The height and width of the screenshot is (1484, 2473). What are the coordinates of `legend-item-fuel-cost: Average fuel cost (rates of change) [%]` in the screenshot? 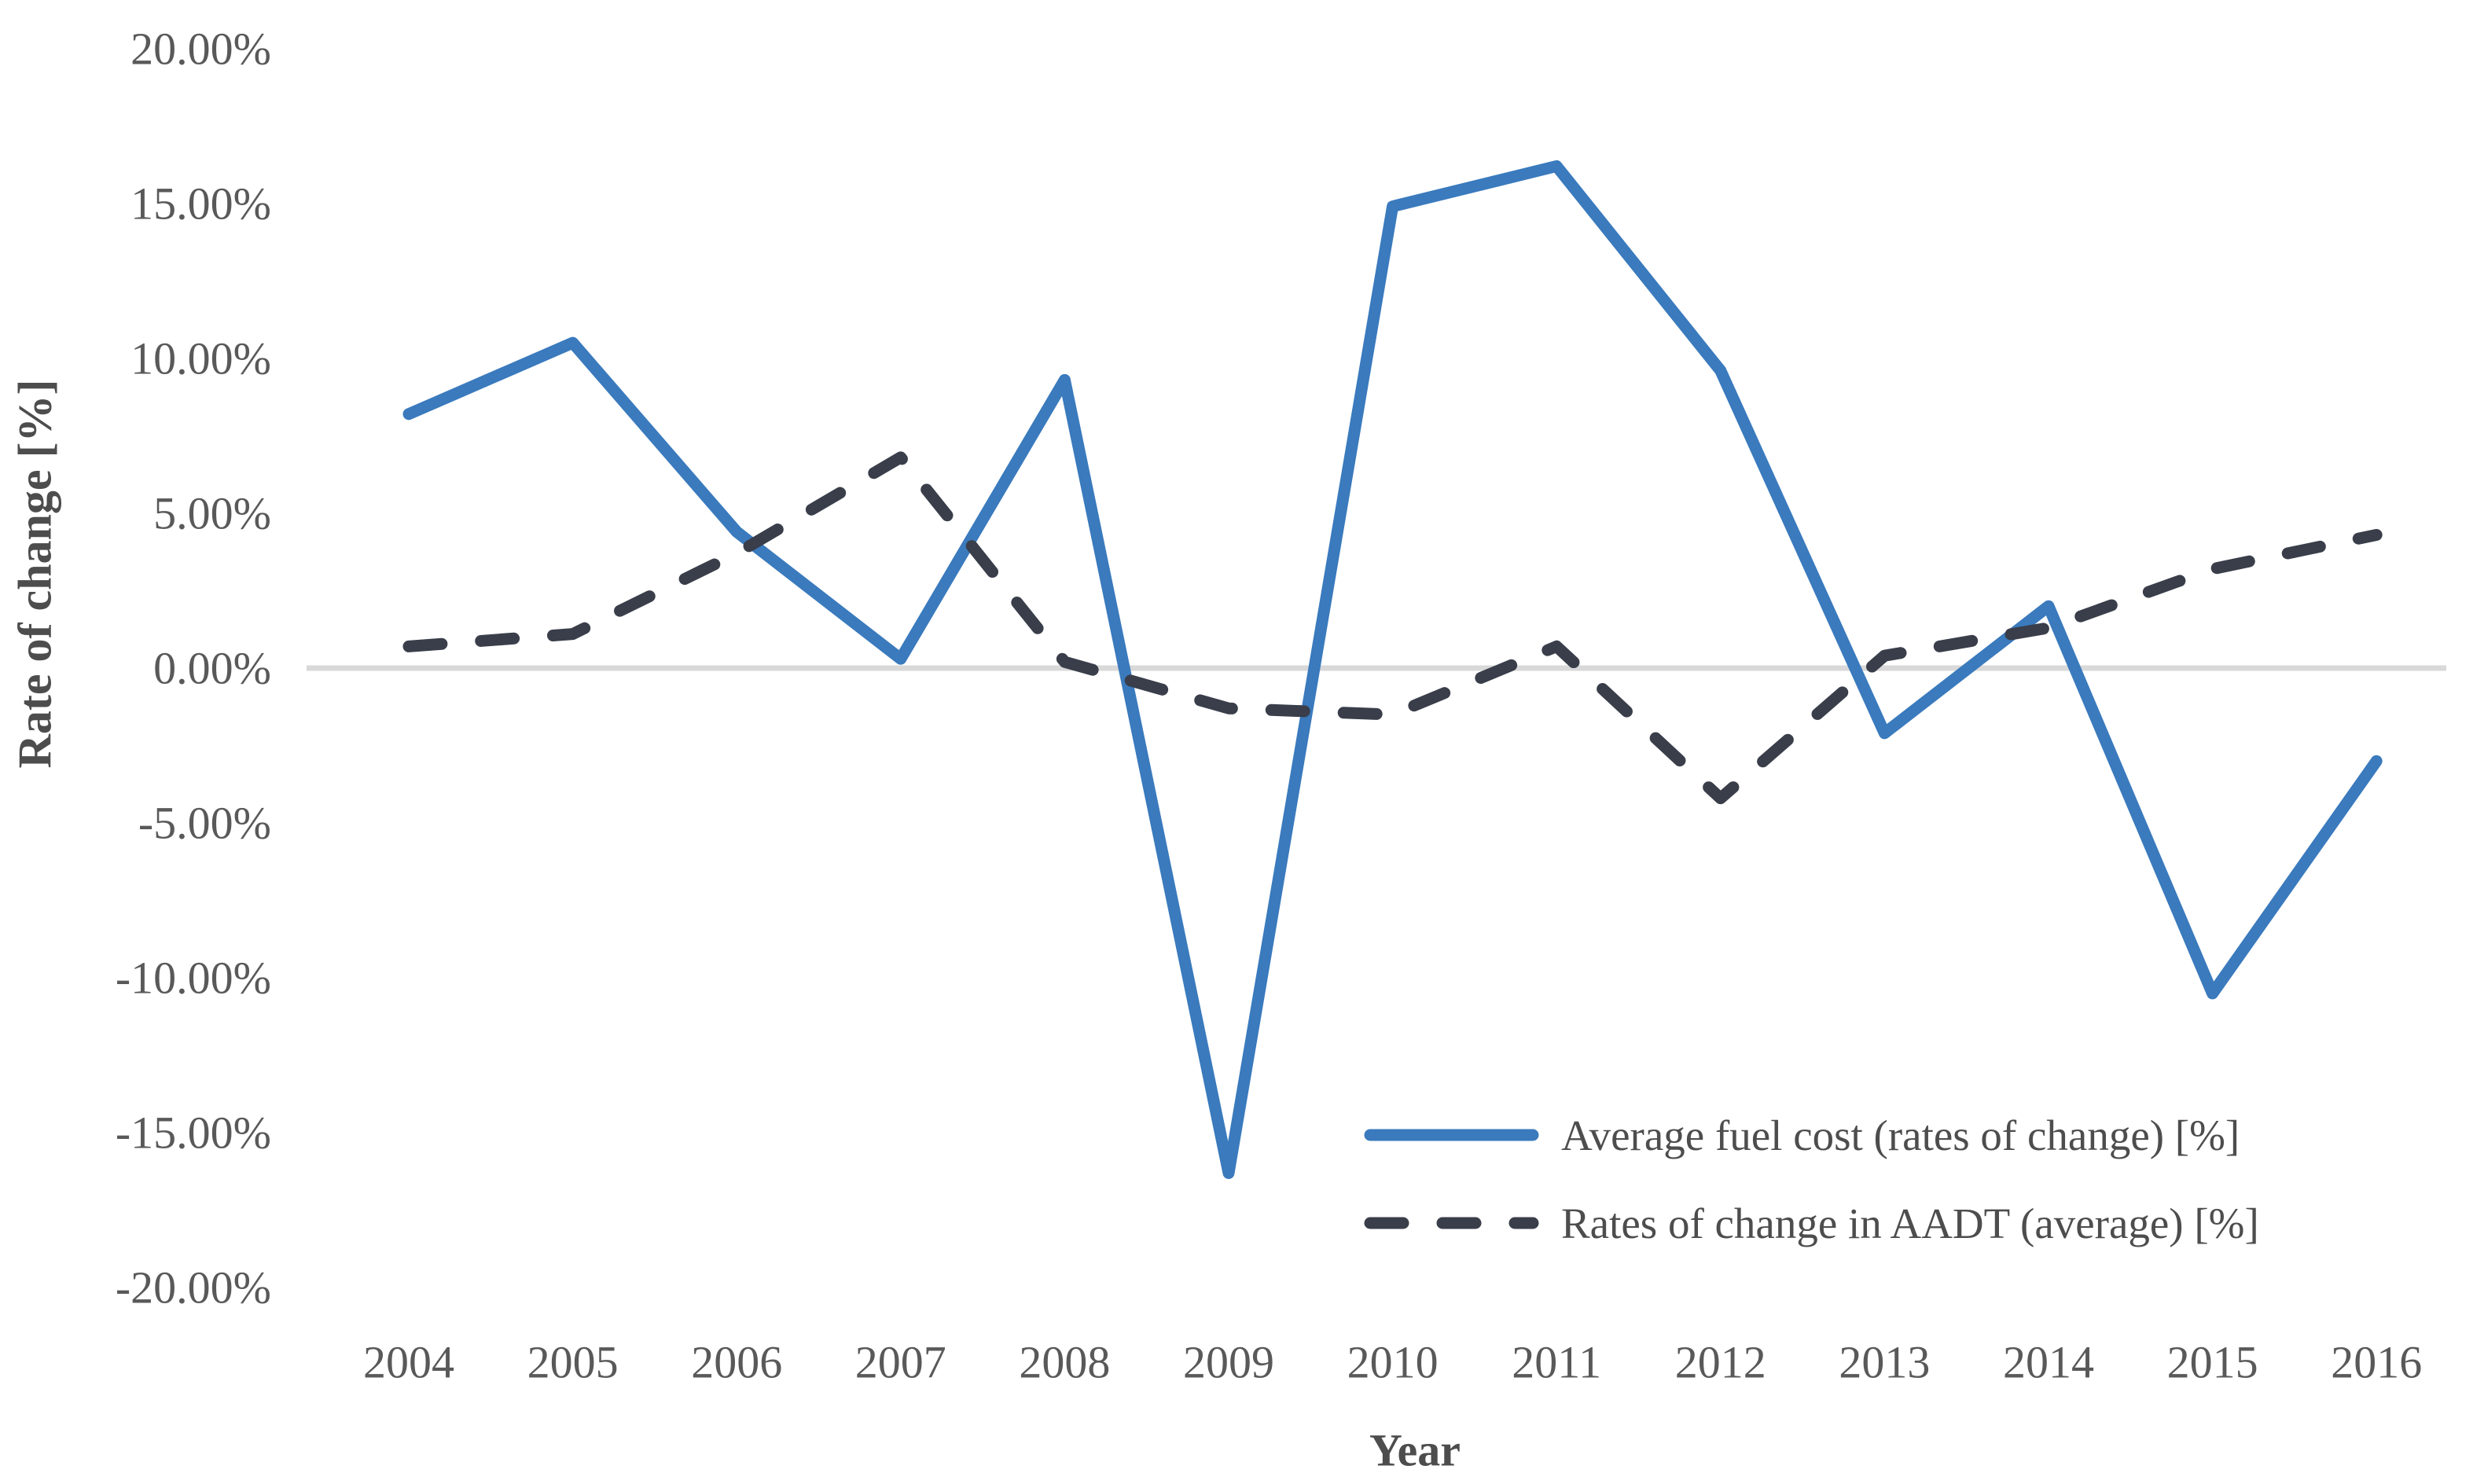 It's located at (1811, 1135).